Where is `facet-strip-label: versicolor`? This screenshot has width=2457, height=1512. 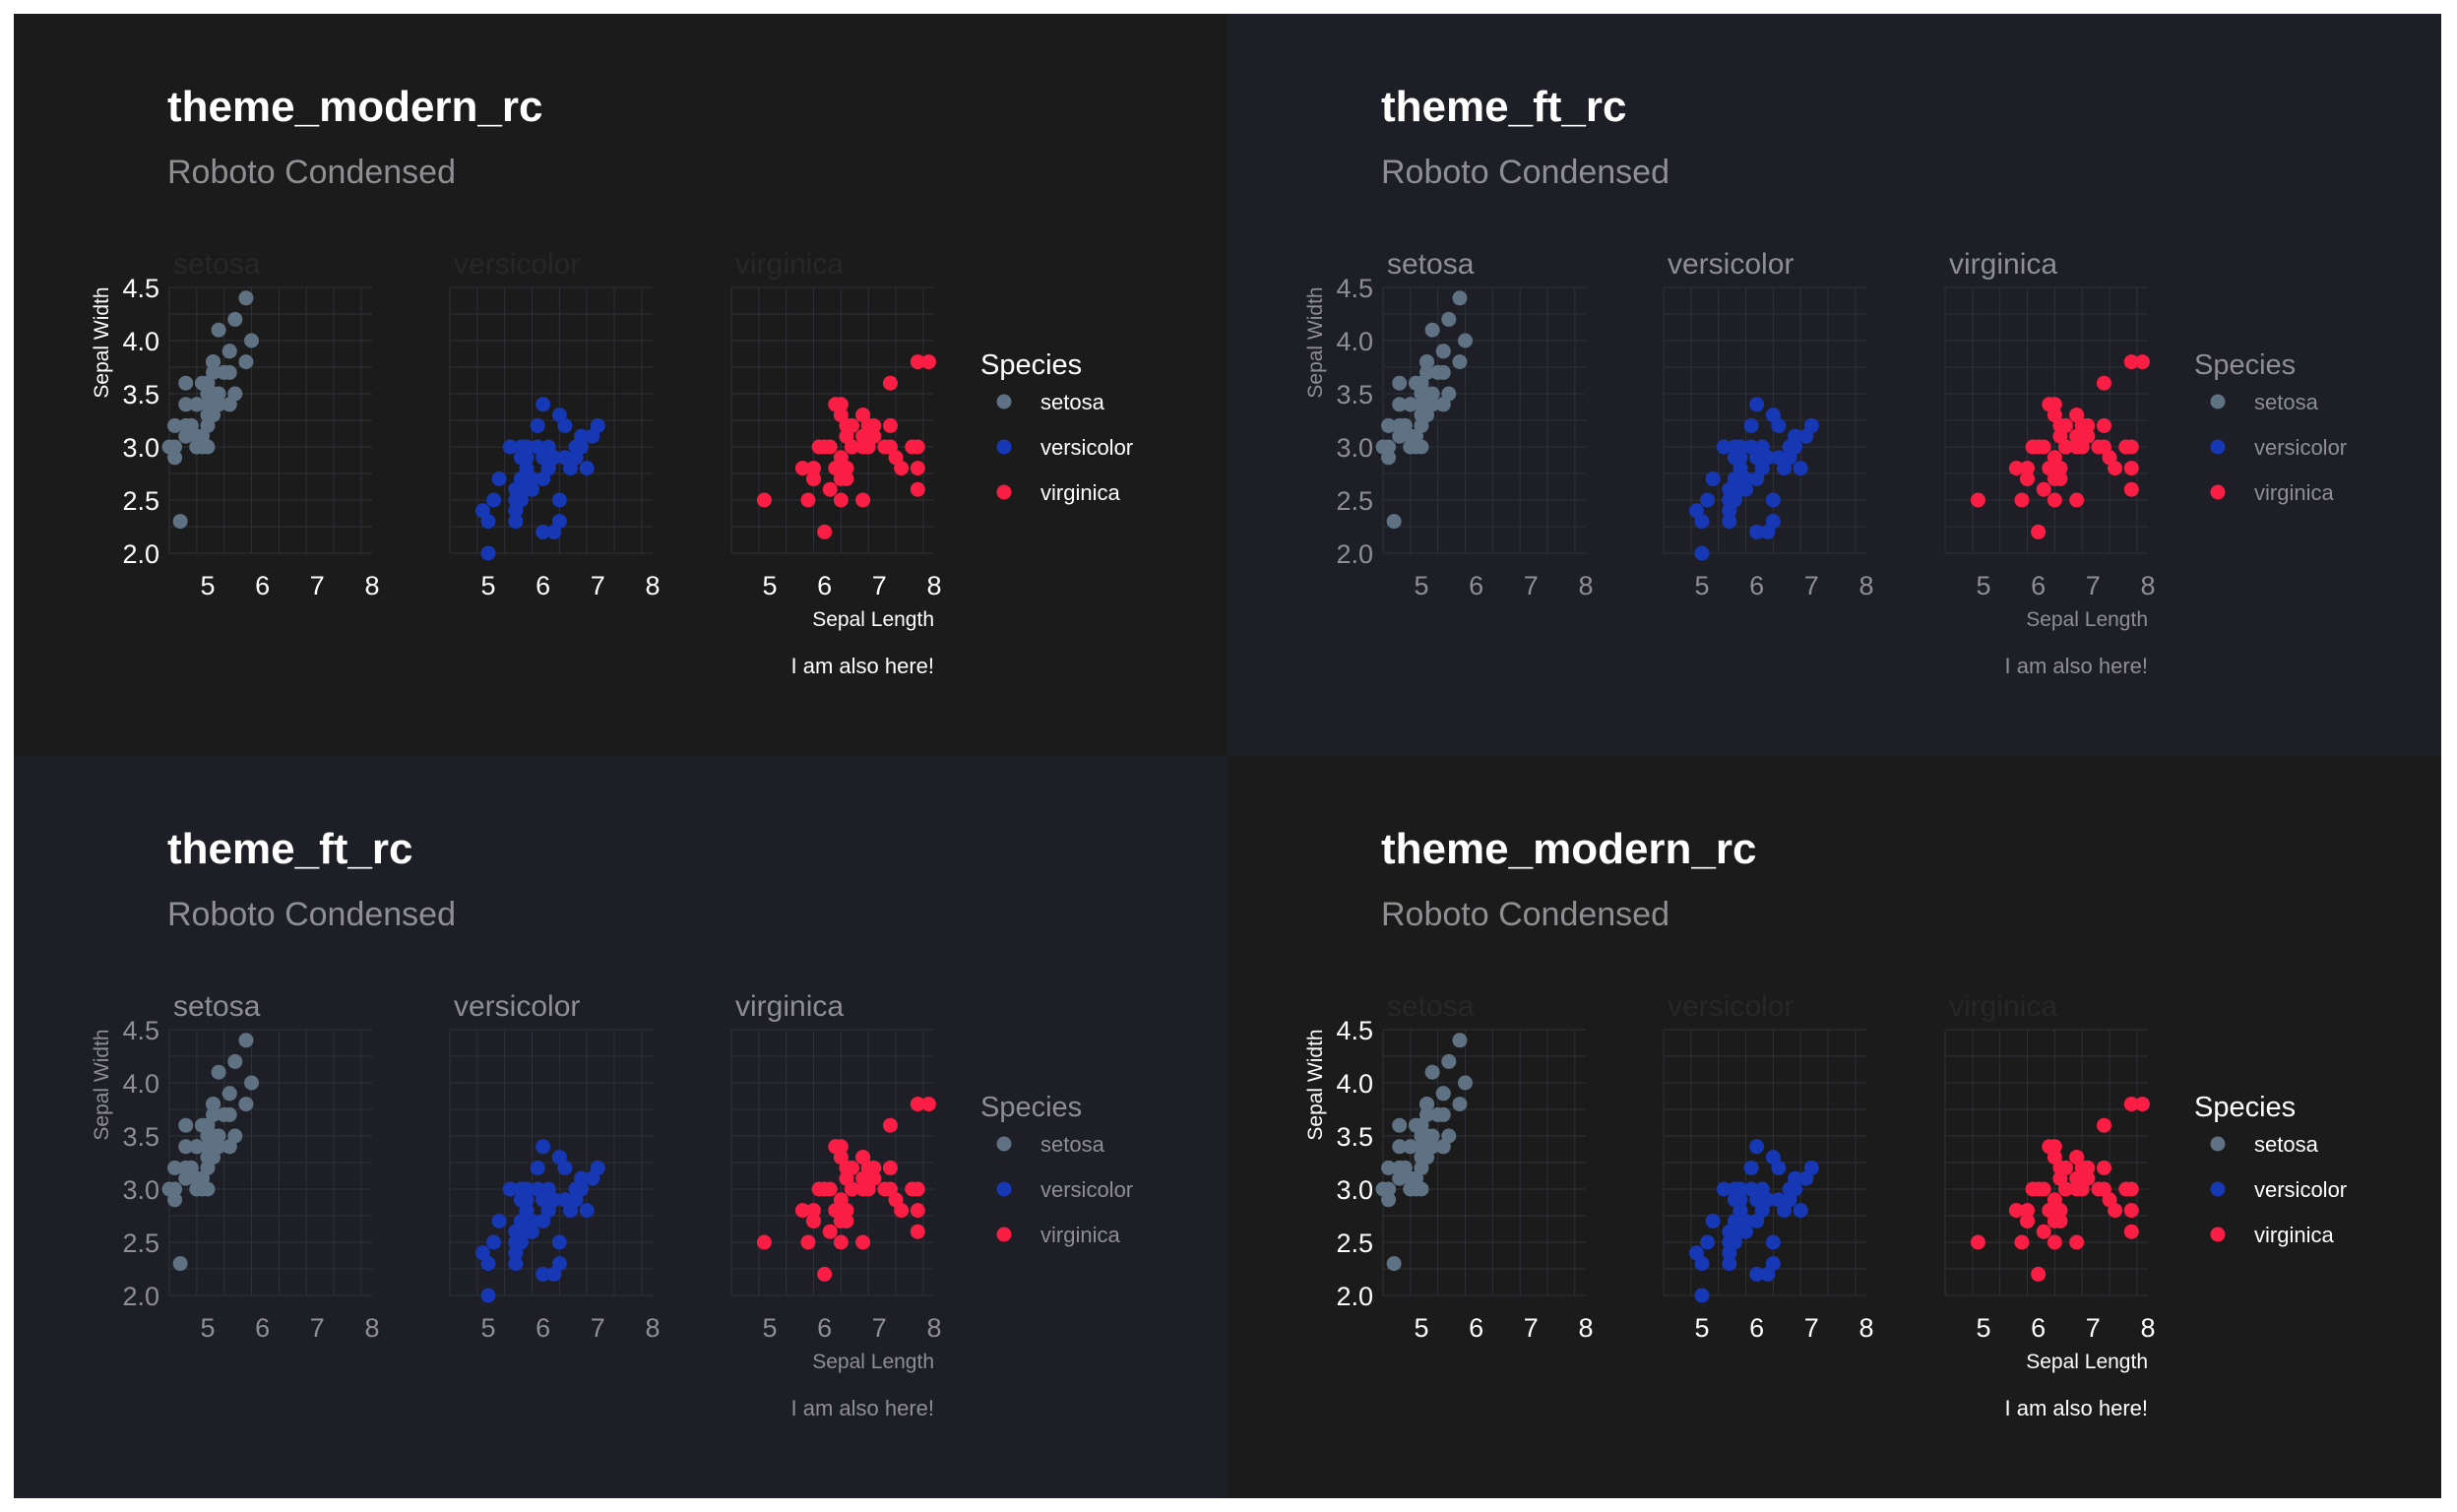
facet-strip-label: versicolor is located at coordinates (1731, 1006).